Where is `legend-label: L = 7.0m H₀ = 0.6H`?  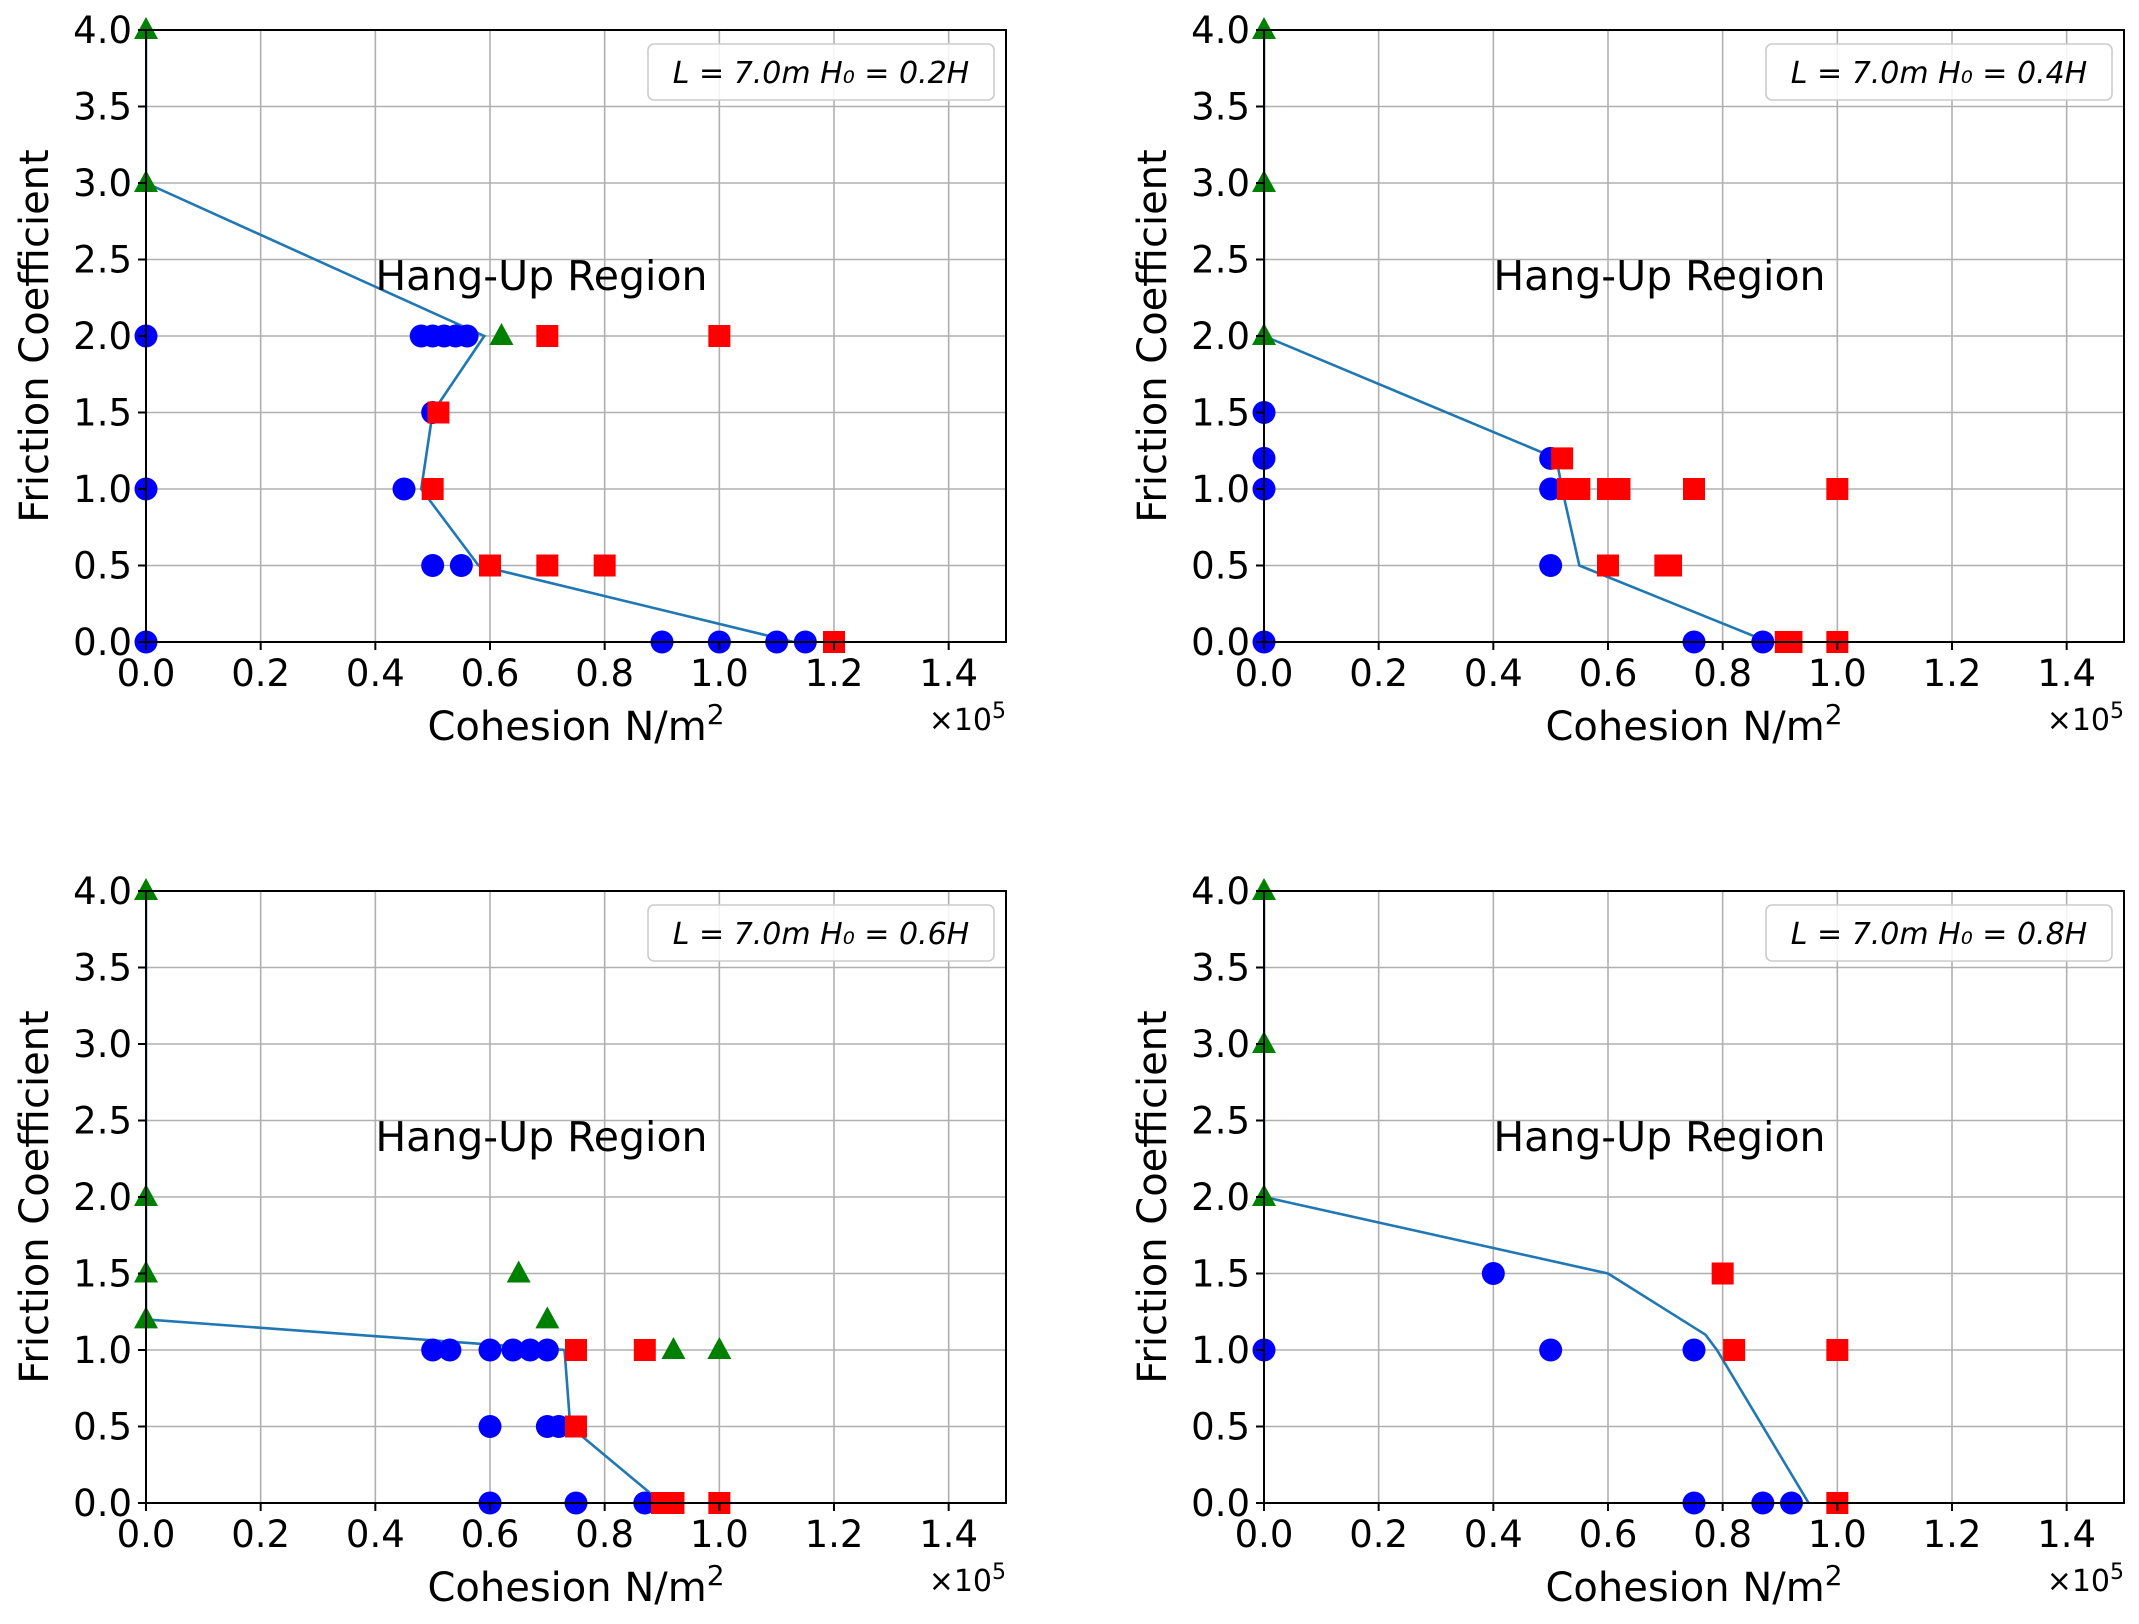 legend-label: L = 7.0m H₀ = 0.6H is located at coordinates (821, 934).